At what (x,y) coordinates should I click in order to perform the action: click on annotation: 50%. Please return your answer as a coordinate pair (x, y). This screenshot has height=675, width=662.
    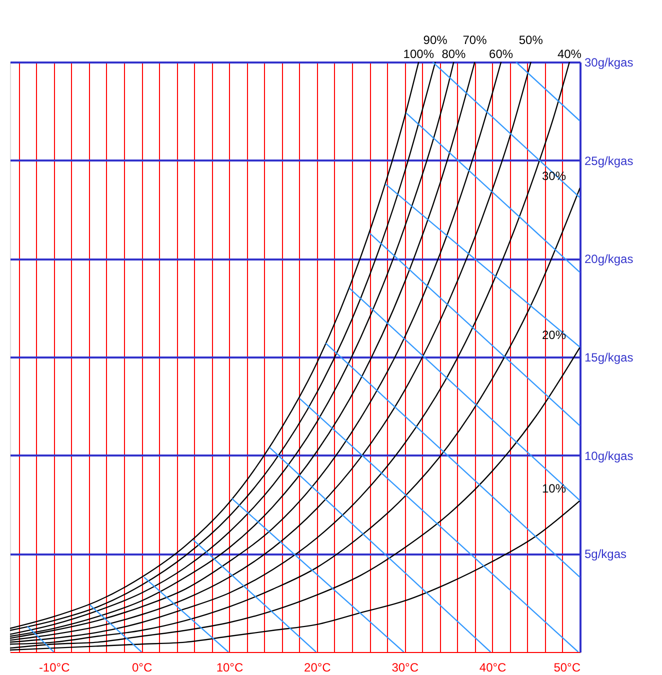
    Looking at the image, I should click on (531, 40).